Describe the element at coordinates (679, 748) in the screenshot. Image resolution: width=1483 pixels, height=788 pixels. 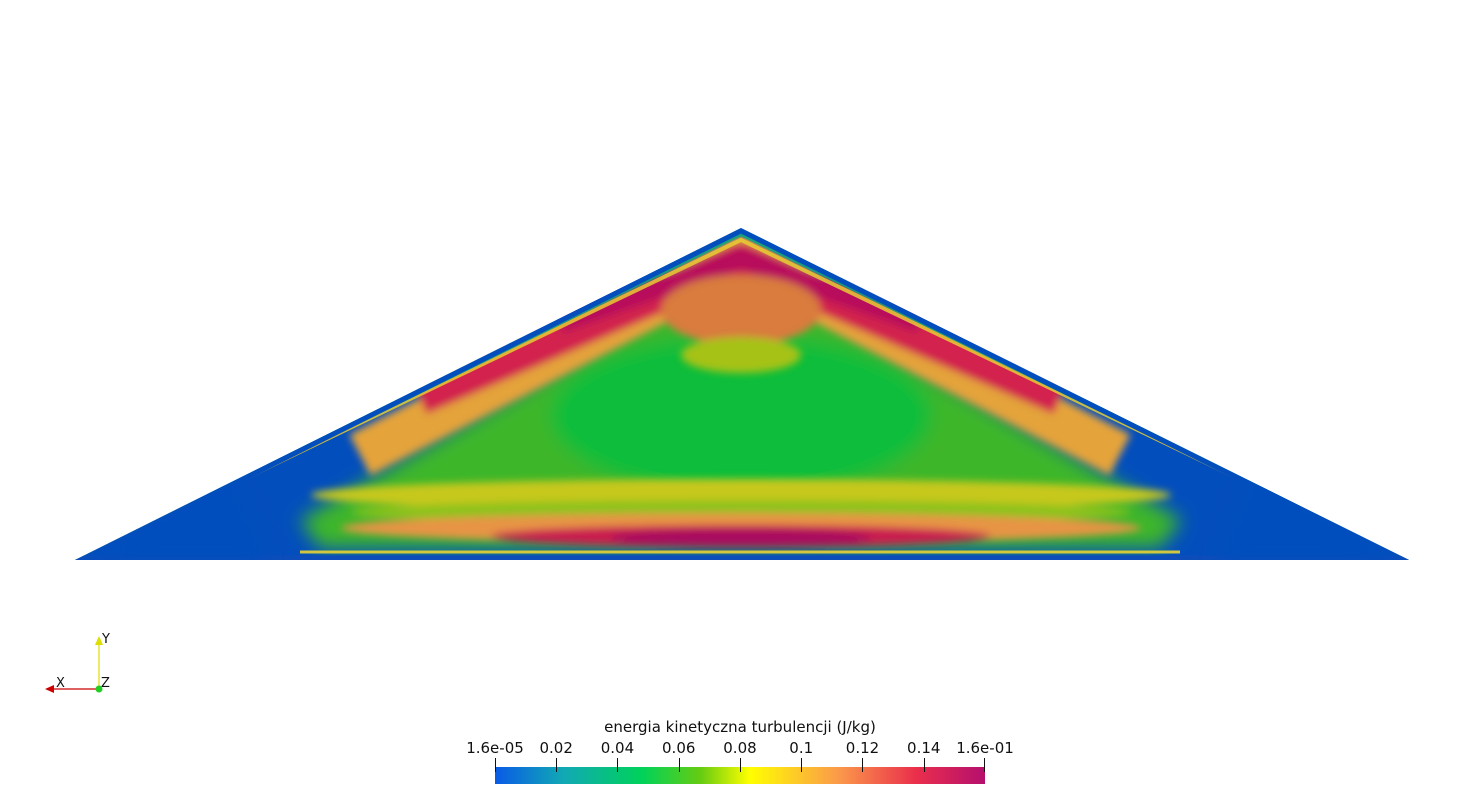
I see `colorbar-tick-label: 0.06` at that location.